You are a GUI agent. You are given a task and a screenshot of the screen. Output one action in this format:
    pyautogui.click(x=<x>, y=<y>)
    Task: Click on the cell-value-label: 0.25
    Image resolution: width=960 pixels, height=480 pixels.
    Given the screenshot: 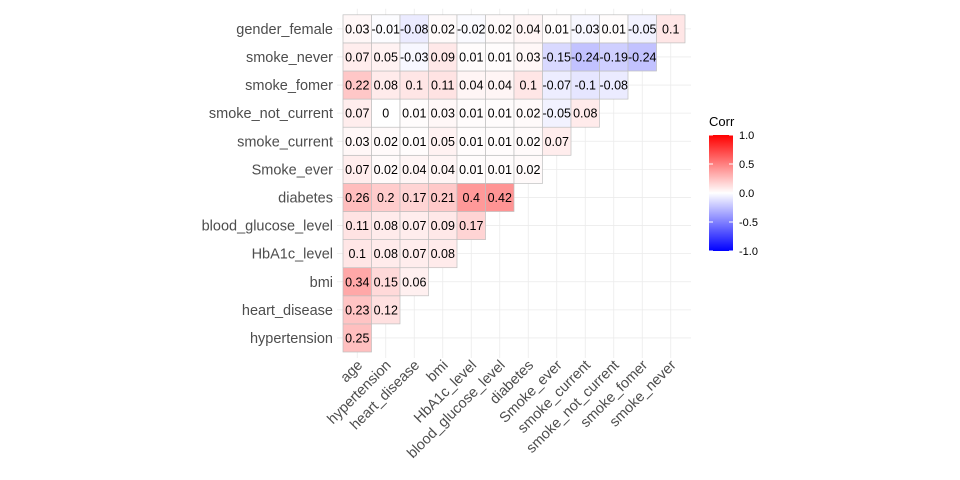 What is the action you would take?
    pyautogui.click(x=357, y=338)
    